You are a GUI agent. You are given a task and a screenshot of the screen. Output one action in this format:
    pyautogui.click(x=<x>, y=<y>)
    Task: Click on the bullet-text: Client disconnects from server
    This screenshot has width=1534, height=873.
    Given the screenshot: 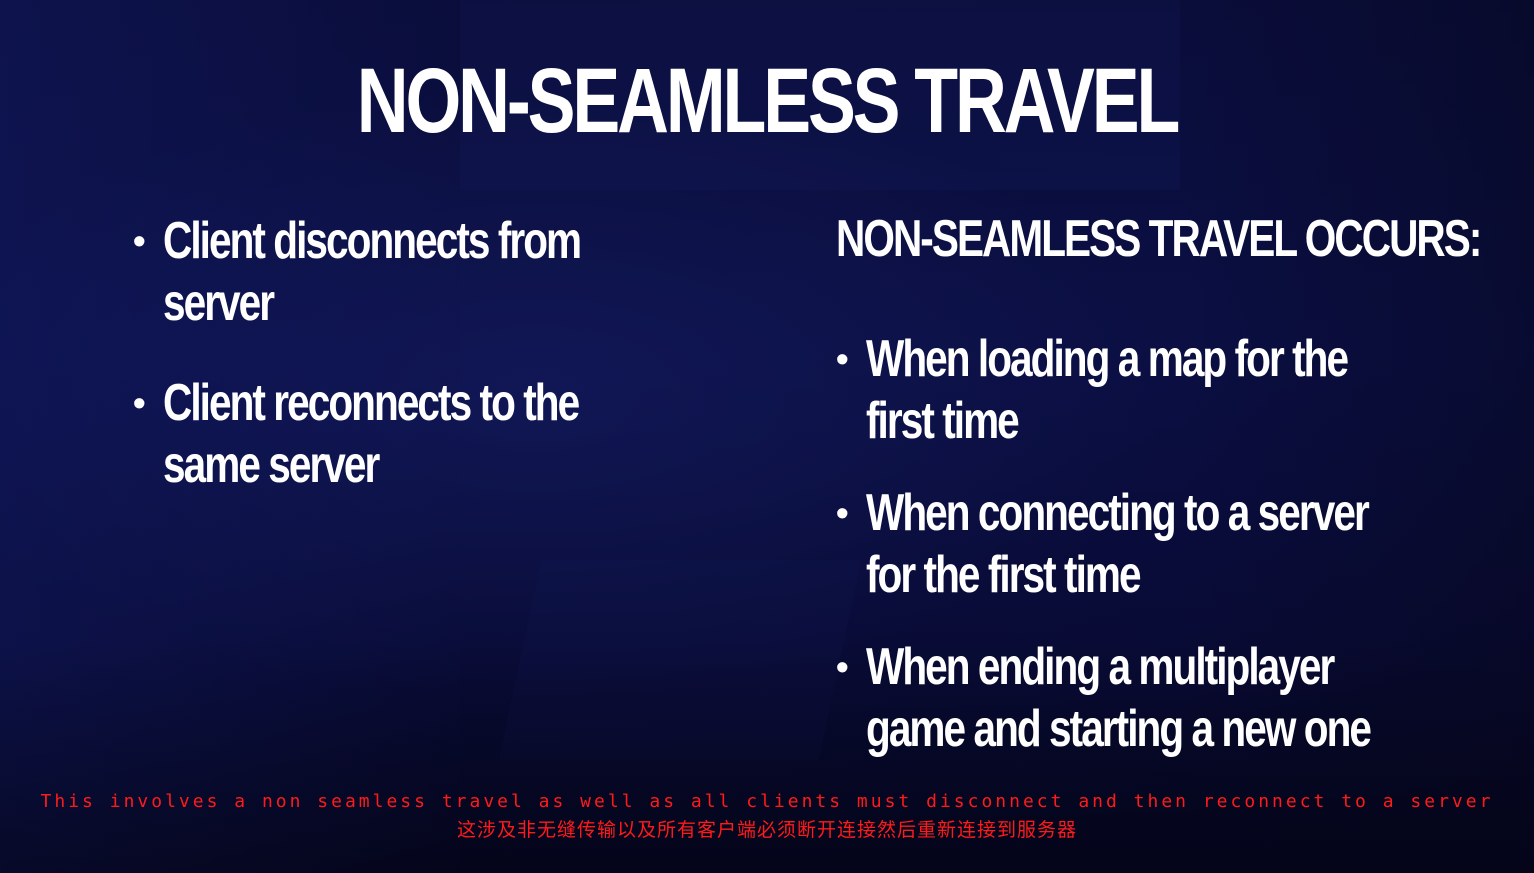 What is the action you would take?
    pyautogui.click(x=372, y=272)
    